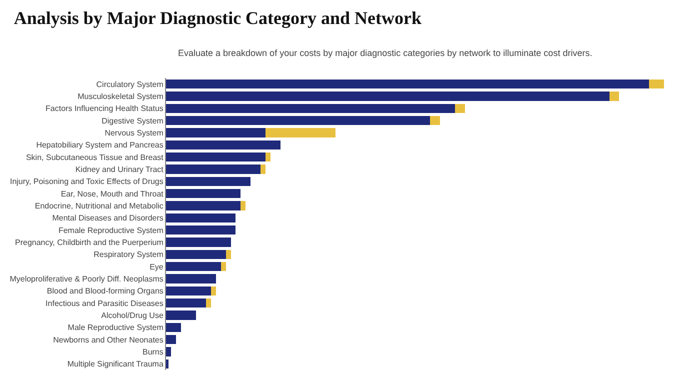 This screenshot has width=694, height=380. Describe the element at coordinates (218, 18) in the screenshot. I see `chart-title: Analysis by Major Diagnostic Category and Network` at that location.